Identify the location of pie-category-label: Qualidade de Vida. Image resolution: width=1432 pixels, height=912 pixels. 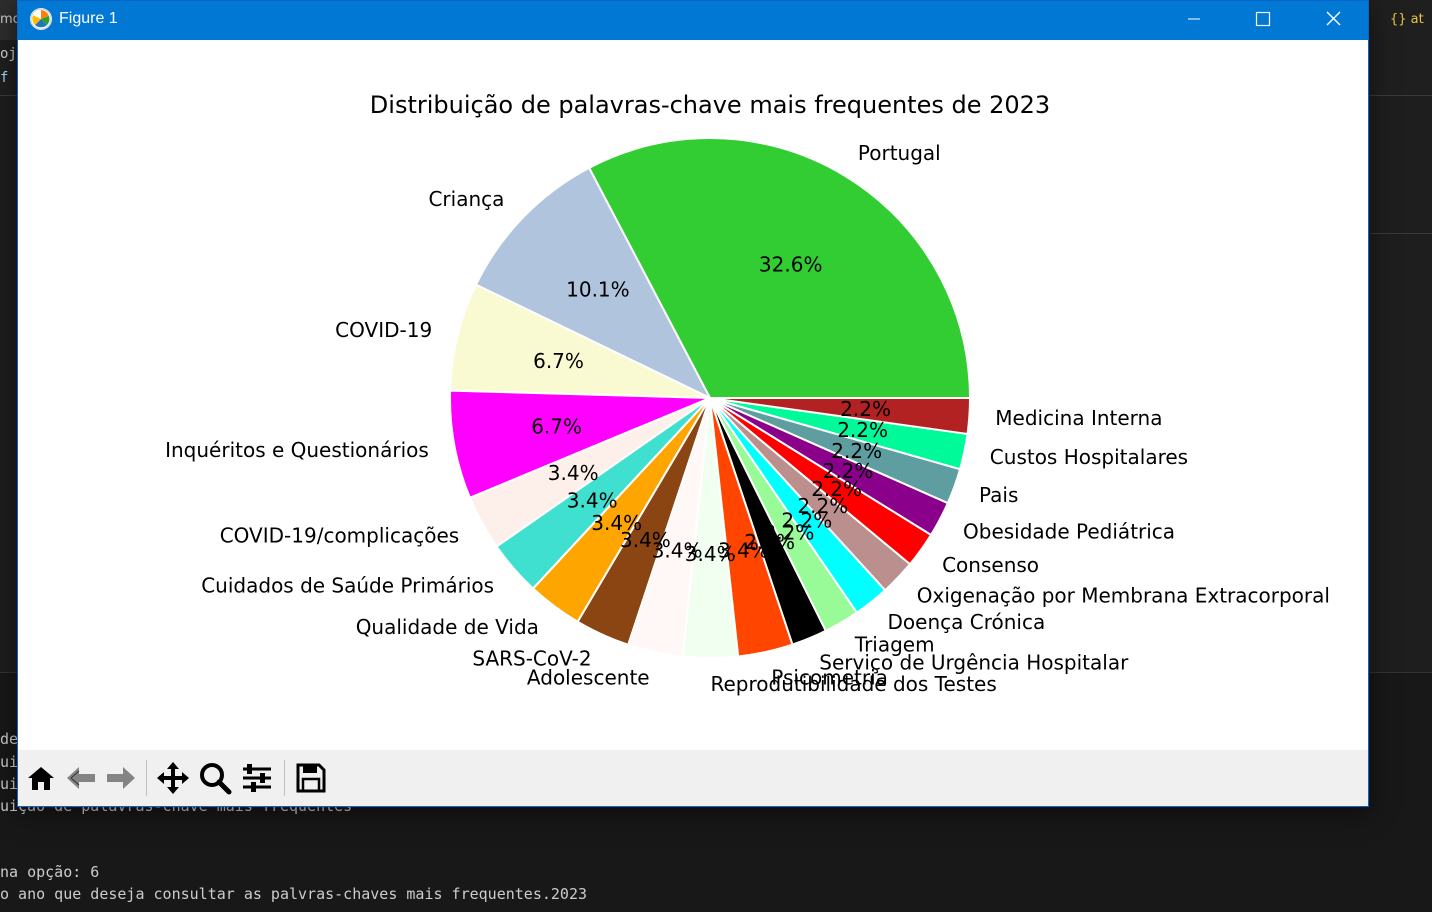
(447, 627).